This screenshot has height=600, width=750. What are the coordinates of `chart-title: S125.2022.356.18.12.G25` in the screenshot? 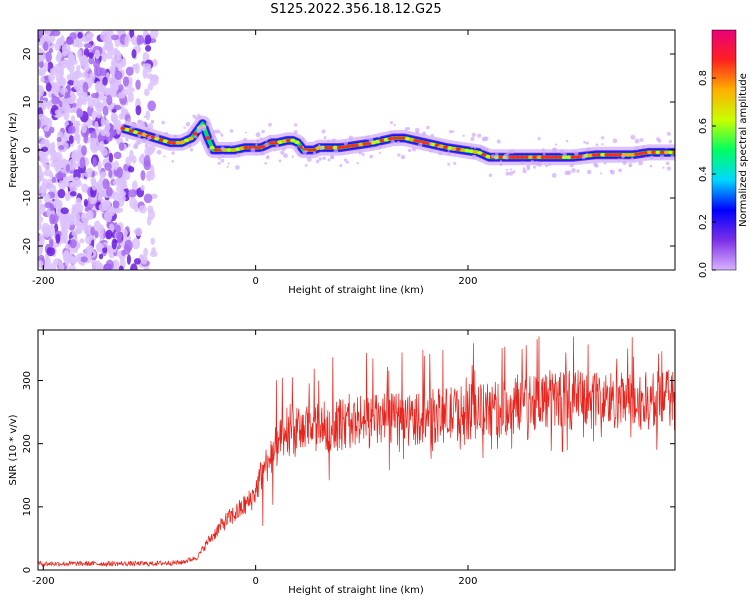 It's located at (355, 9).